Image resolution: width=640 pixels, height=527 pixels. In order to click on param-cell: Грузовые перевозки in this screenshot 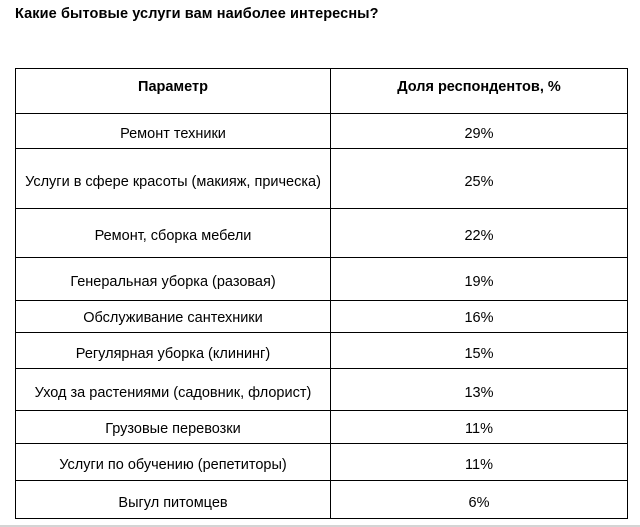, I will do `click(173, 427)`.